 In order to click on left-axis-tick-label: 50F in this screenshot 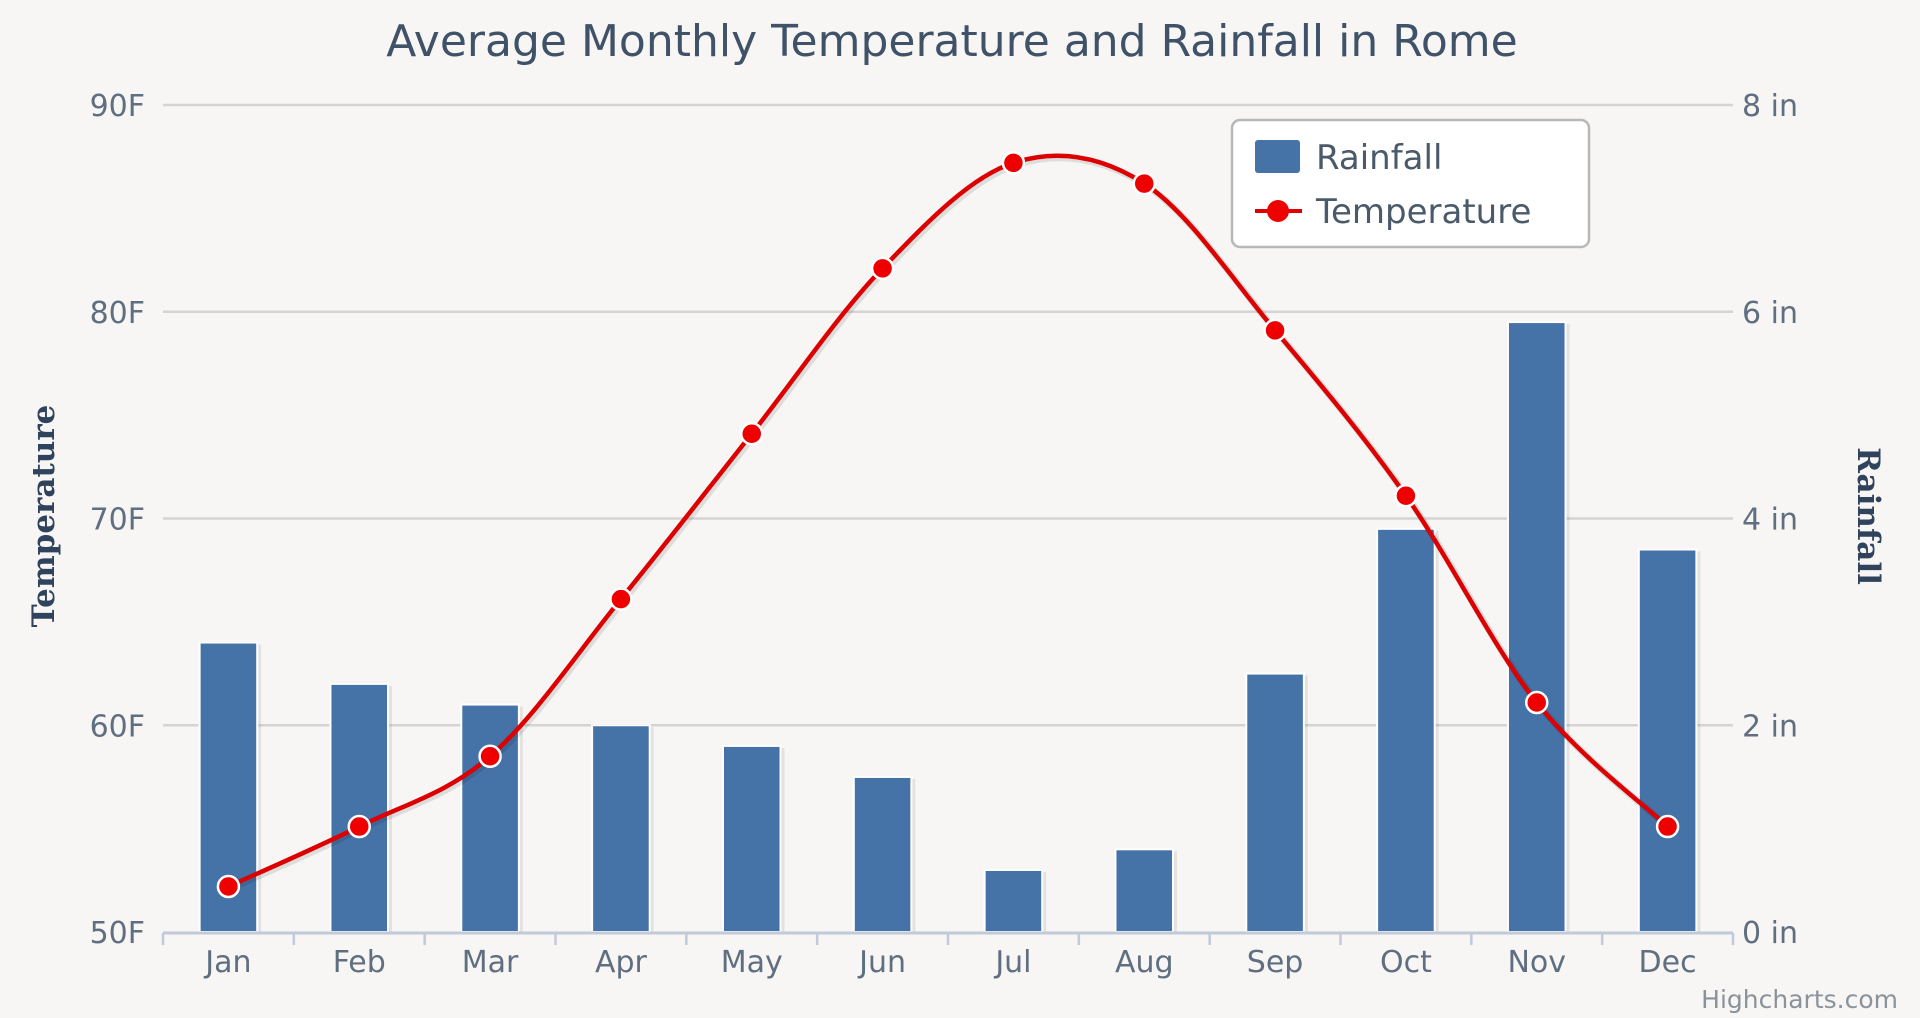, I will do `click(117, 933)`.